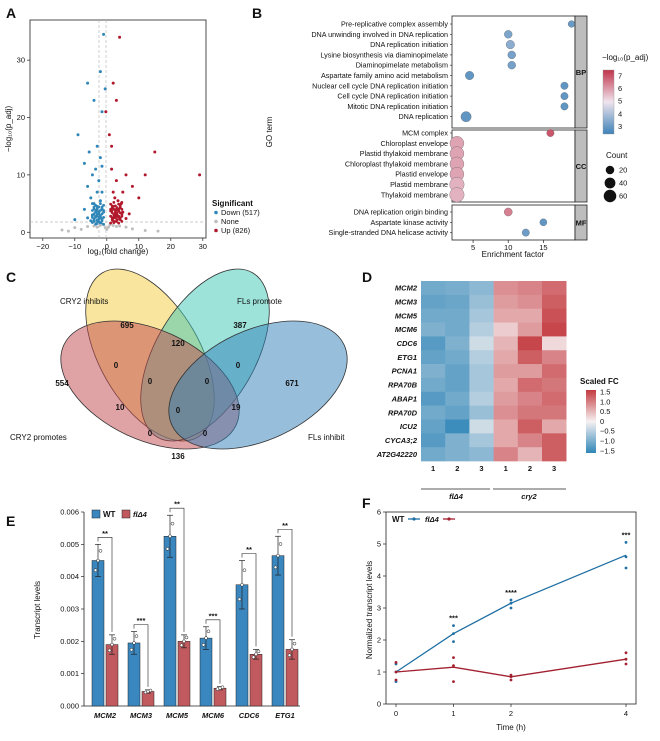 The image size is (660, 741). I want to click on volcano-y-tick: 0, so click(23, 232).